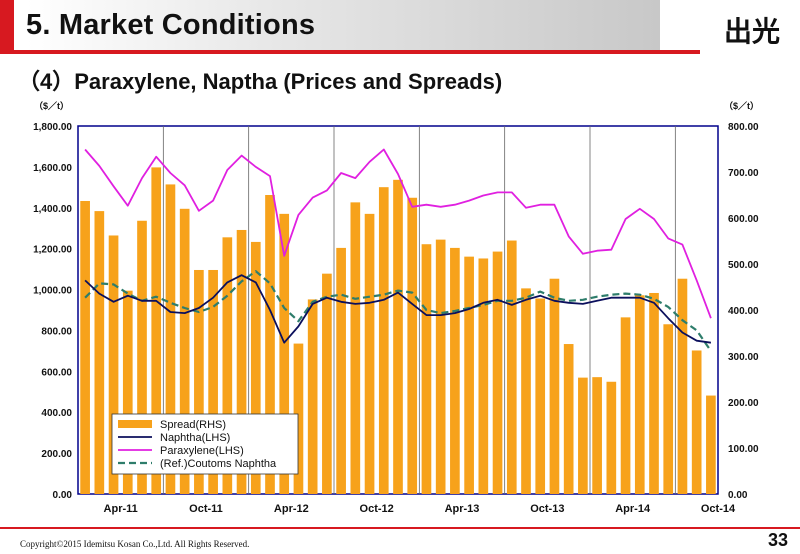  I want to click on legend-label: Naphtha(LHS), so click(195, 438).